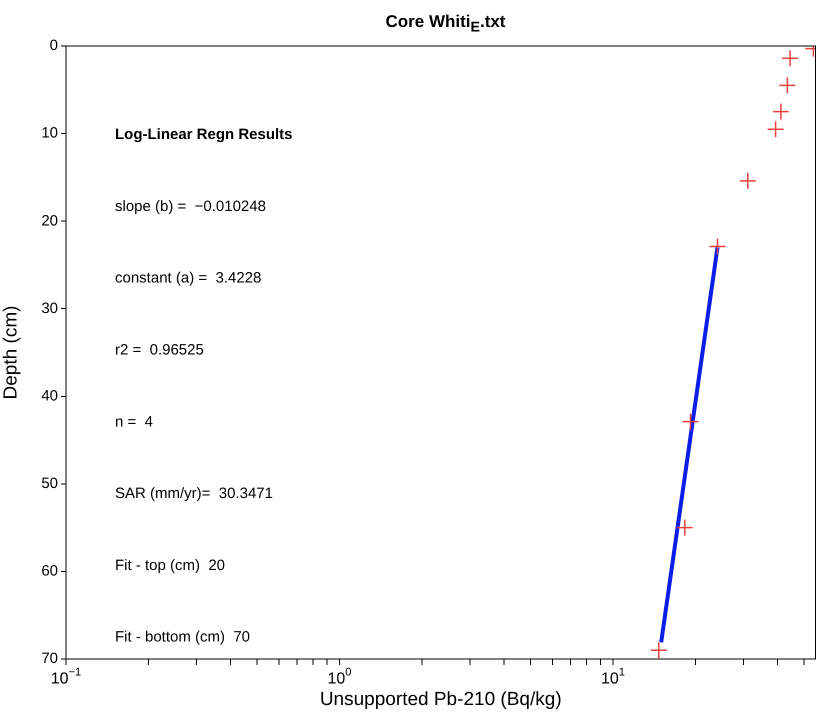 The height and width of the screenshot is (715, 825). Describe the element at coordinates (49, 133) in the screenshot. I see `y-tick-label: 10` at that location.